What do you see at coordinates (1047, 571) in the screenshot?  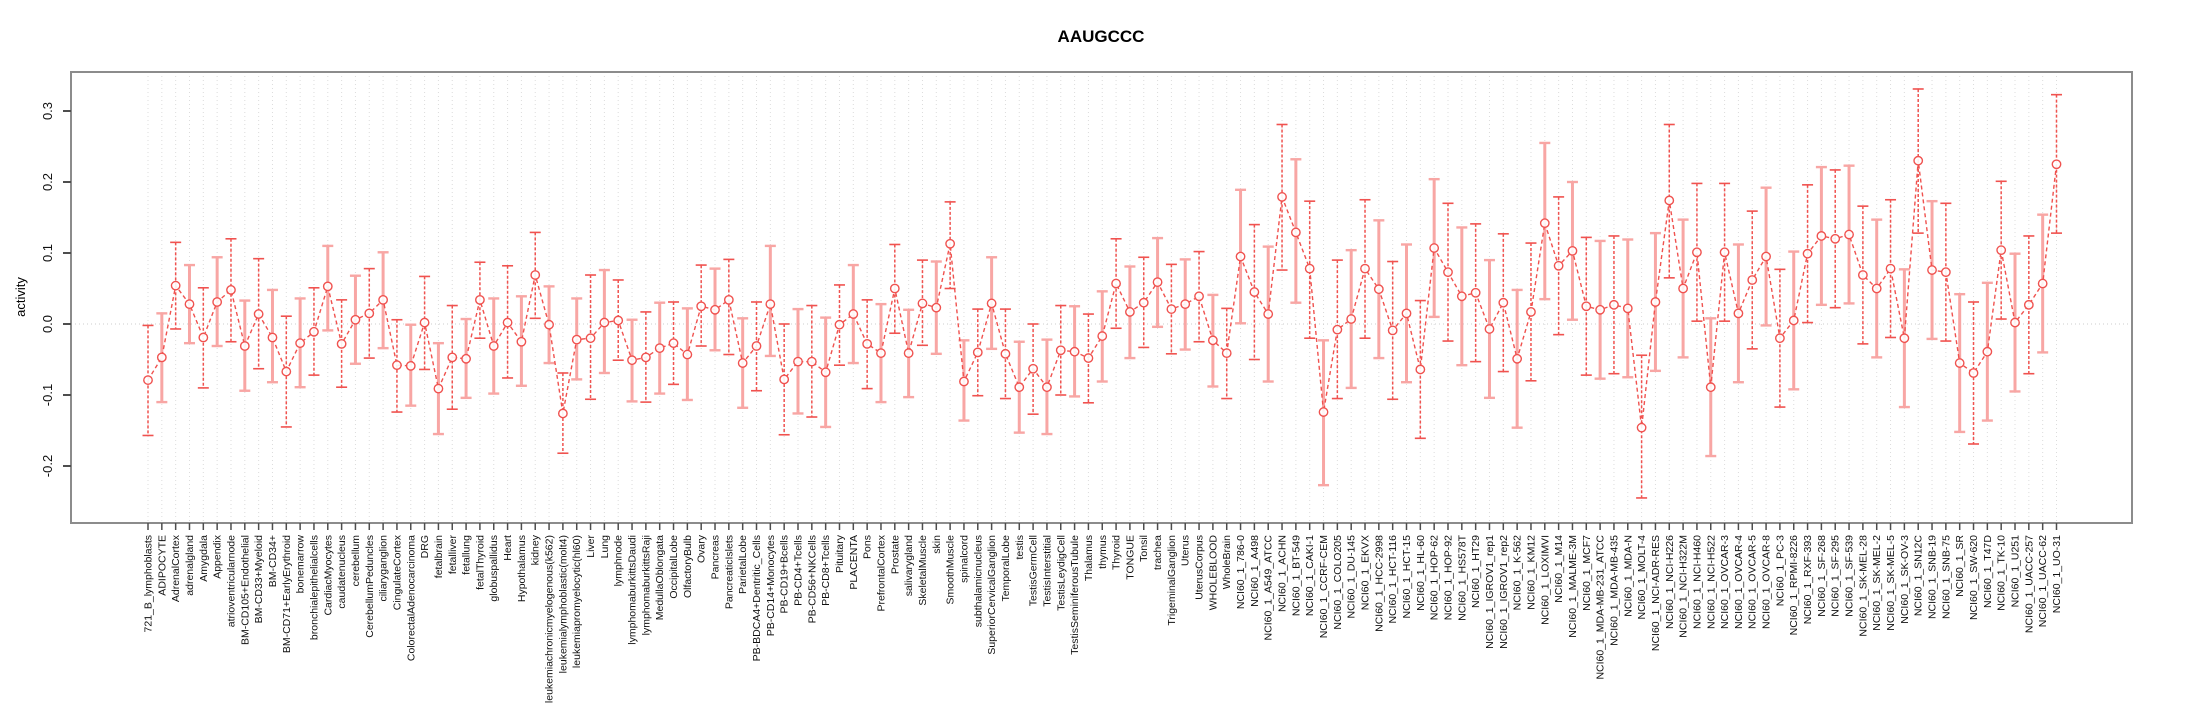 I see `x-axis-tick-label: TestisInterstitial` at bounding box center [1047, 571].